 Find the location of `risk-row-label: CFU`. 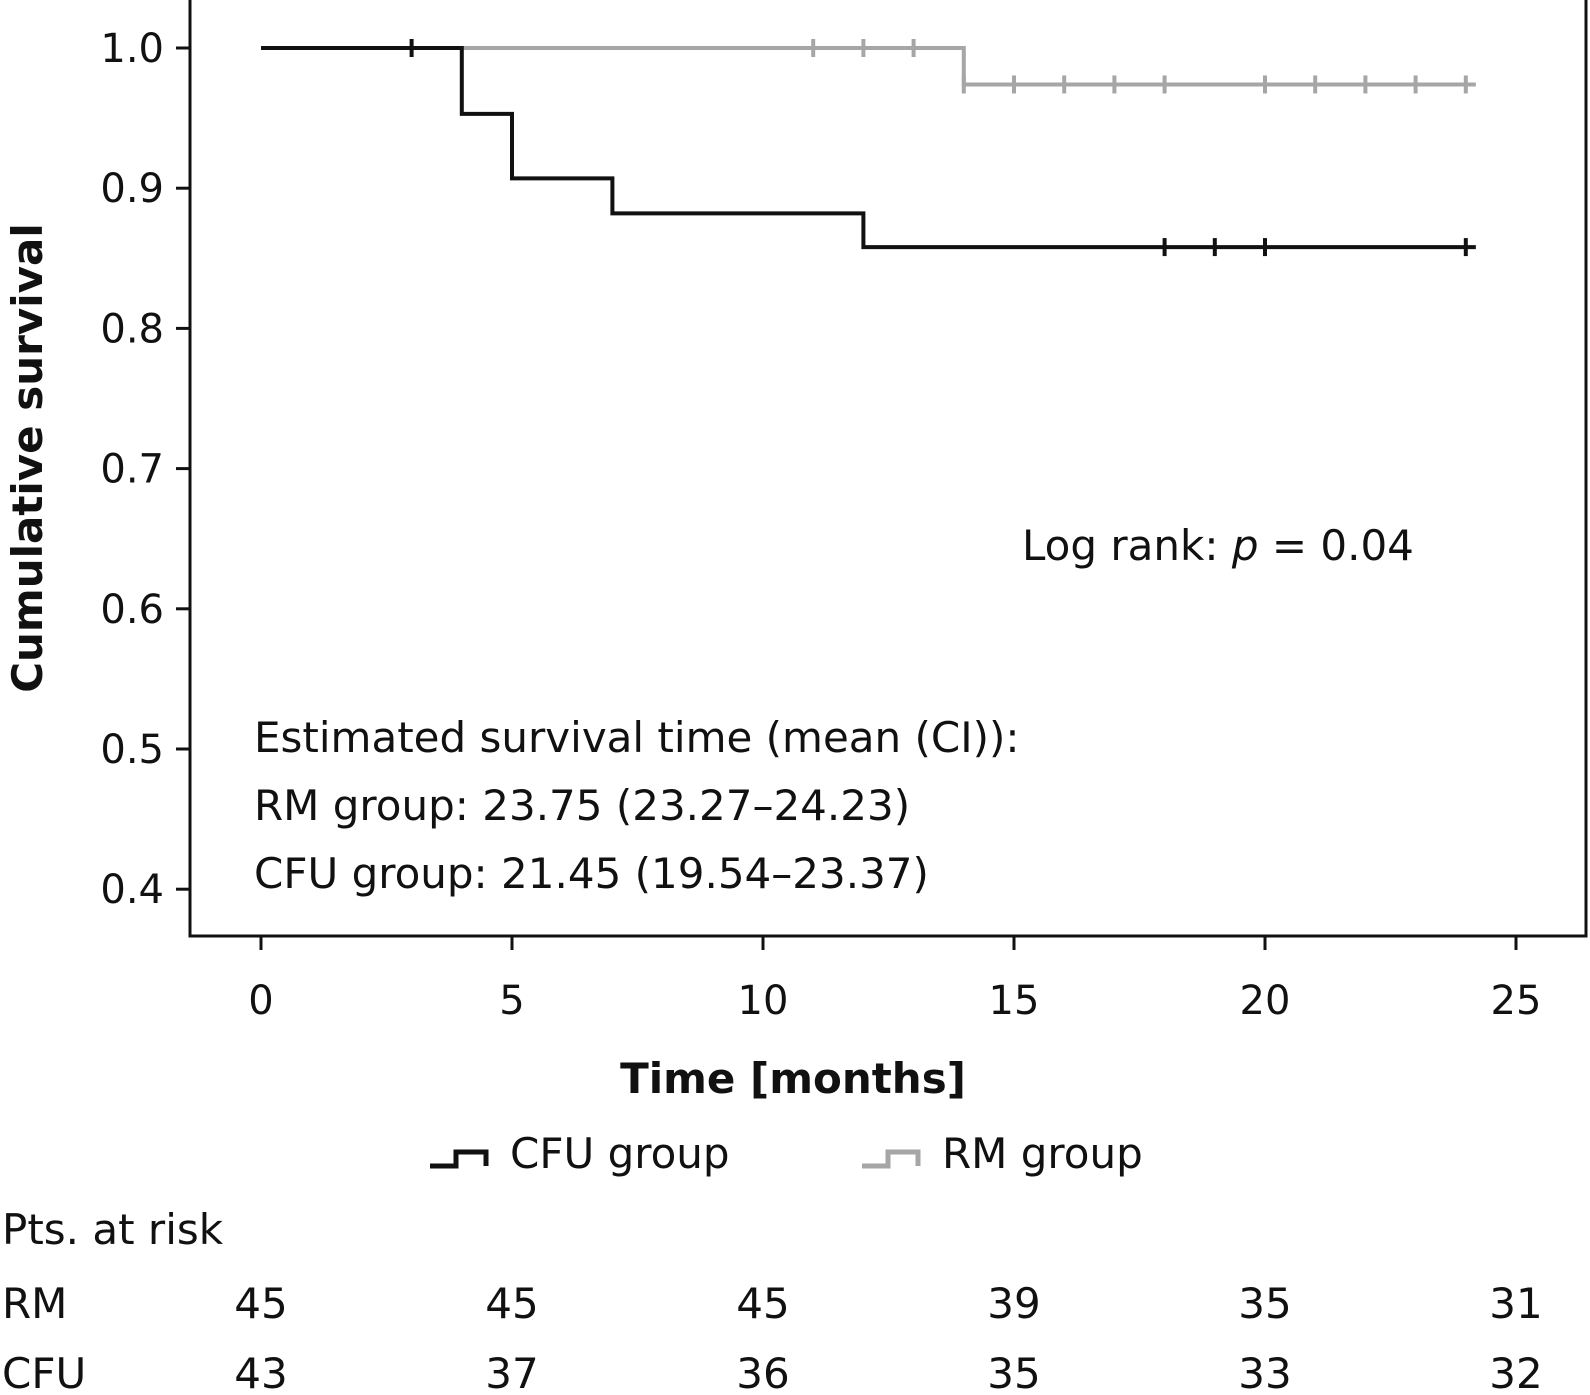

risk-row-label: CFU is located at coordinates (44, 1372).